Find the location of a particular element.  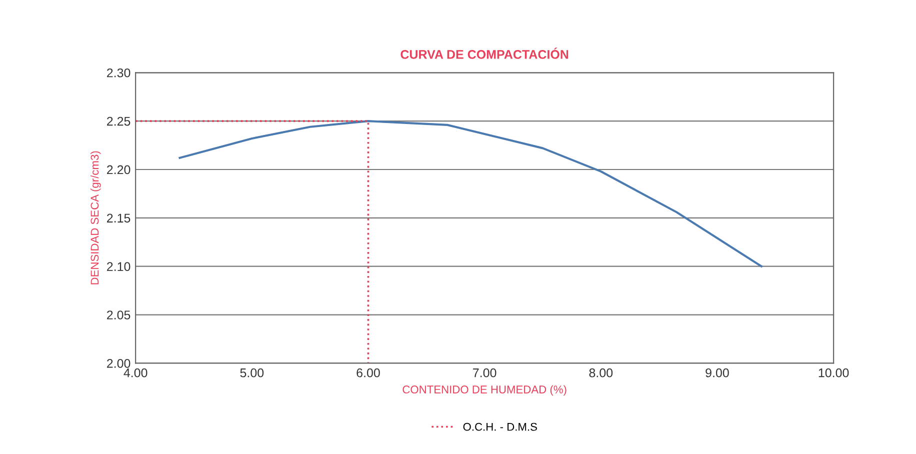

y-tick-label: 2.30 is located at coordinates (118, 73).